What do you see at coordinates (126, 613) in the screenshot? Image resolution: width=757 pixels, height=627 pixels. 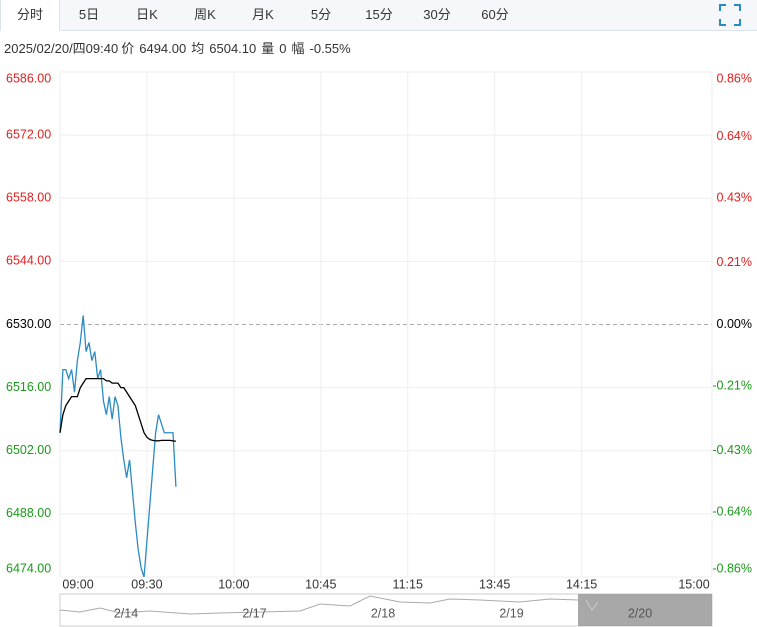 I see `navigator-date: 2/14` at bounding box center [126, 613].